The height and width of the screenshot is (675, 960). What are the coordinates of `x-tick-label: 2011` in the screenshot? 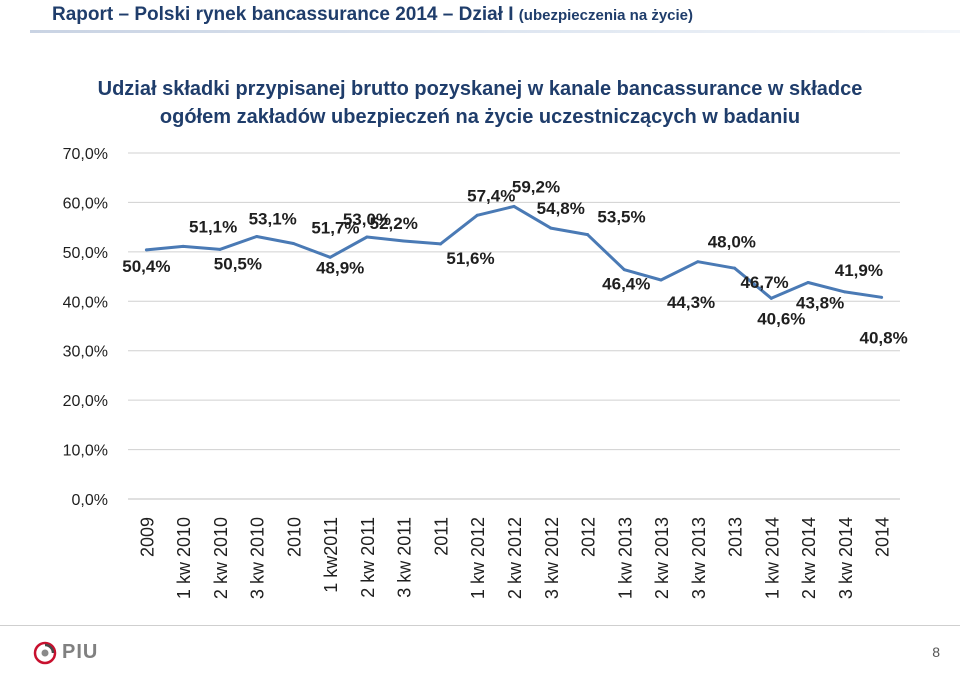 It's located at (441, 536).